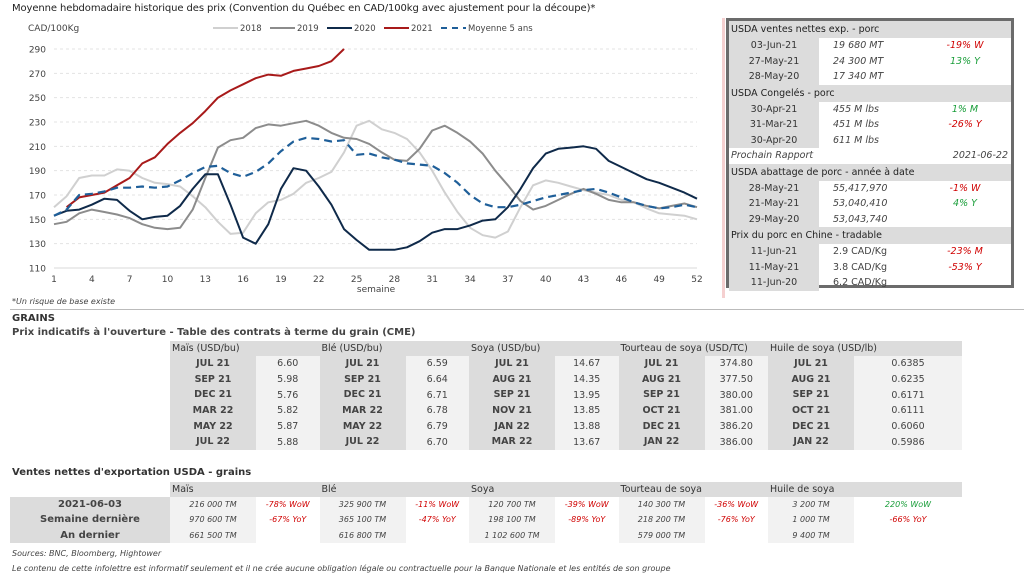 The height and width of the screenshot is (582, 1024). I want to click on export-column-header: Maïs, so click(245, 489).